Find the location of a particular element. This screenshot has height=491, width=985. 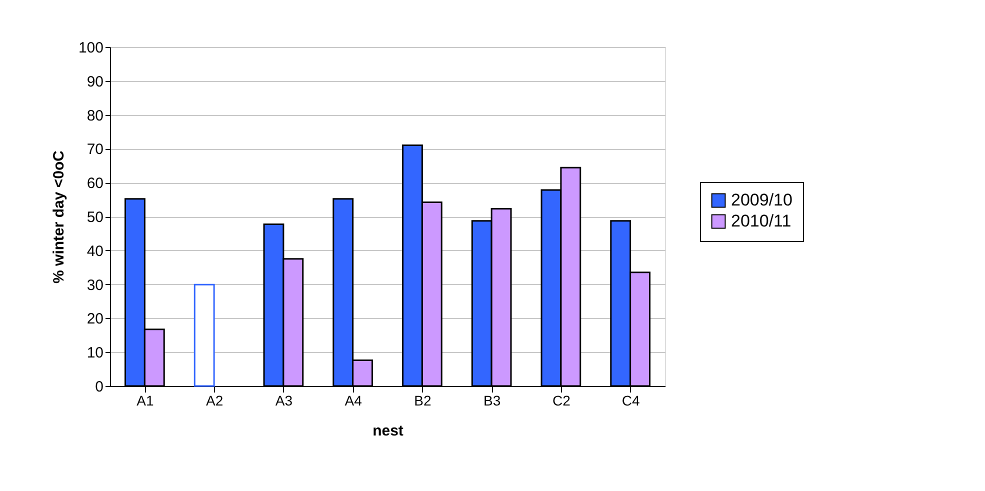

x-tick-label: A2 is located at coordinates (215, 400).